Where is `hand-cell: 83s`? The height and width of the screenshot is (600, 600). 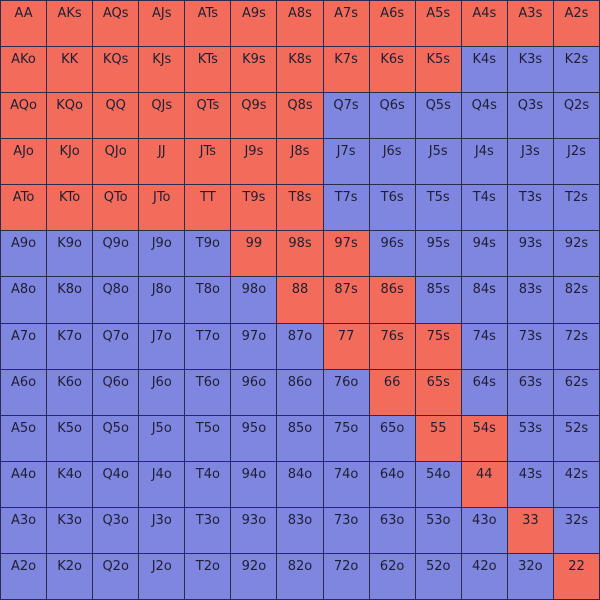 hand-cell: 83s is located at coordinates (530, 300).